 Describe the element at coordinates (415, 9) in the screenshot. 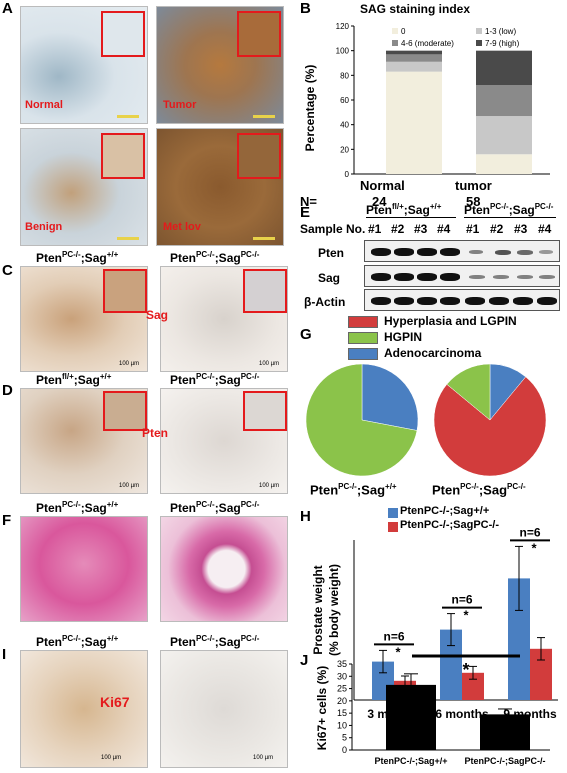

I see `chart-b-title: SAG staining index` at that location.